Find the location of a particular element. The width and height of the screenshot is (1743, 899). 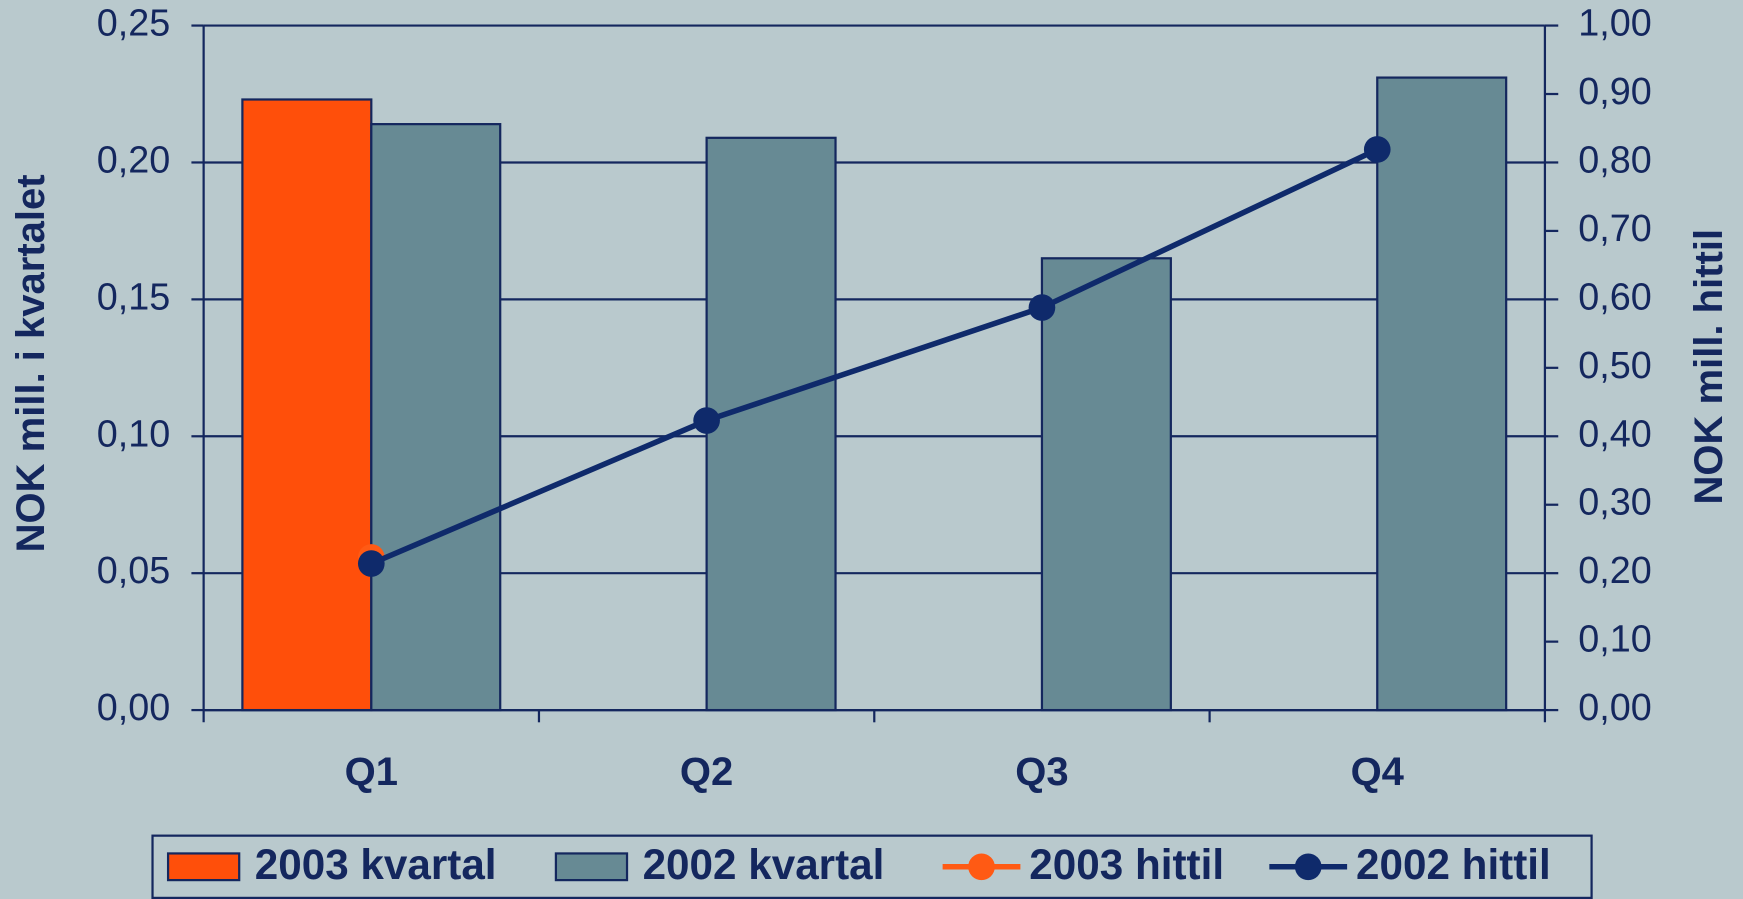

x-tick-label: Q2 is located at coordinates (706, 772).